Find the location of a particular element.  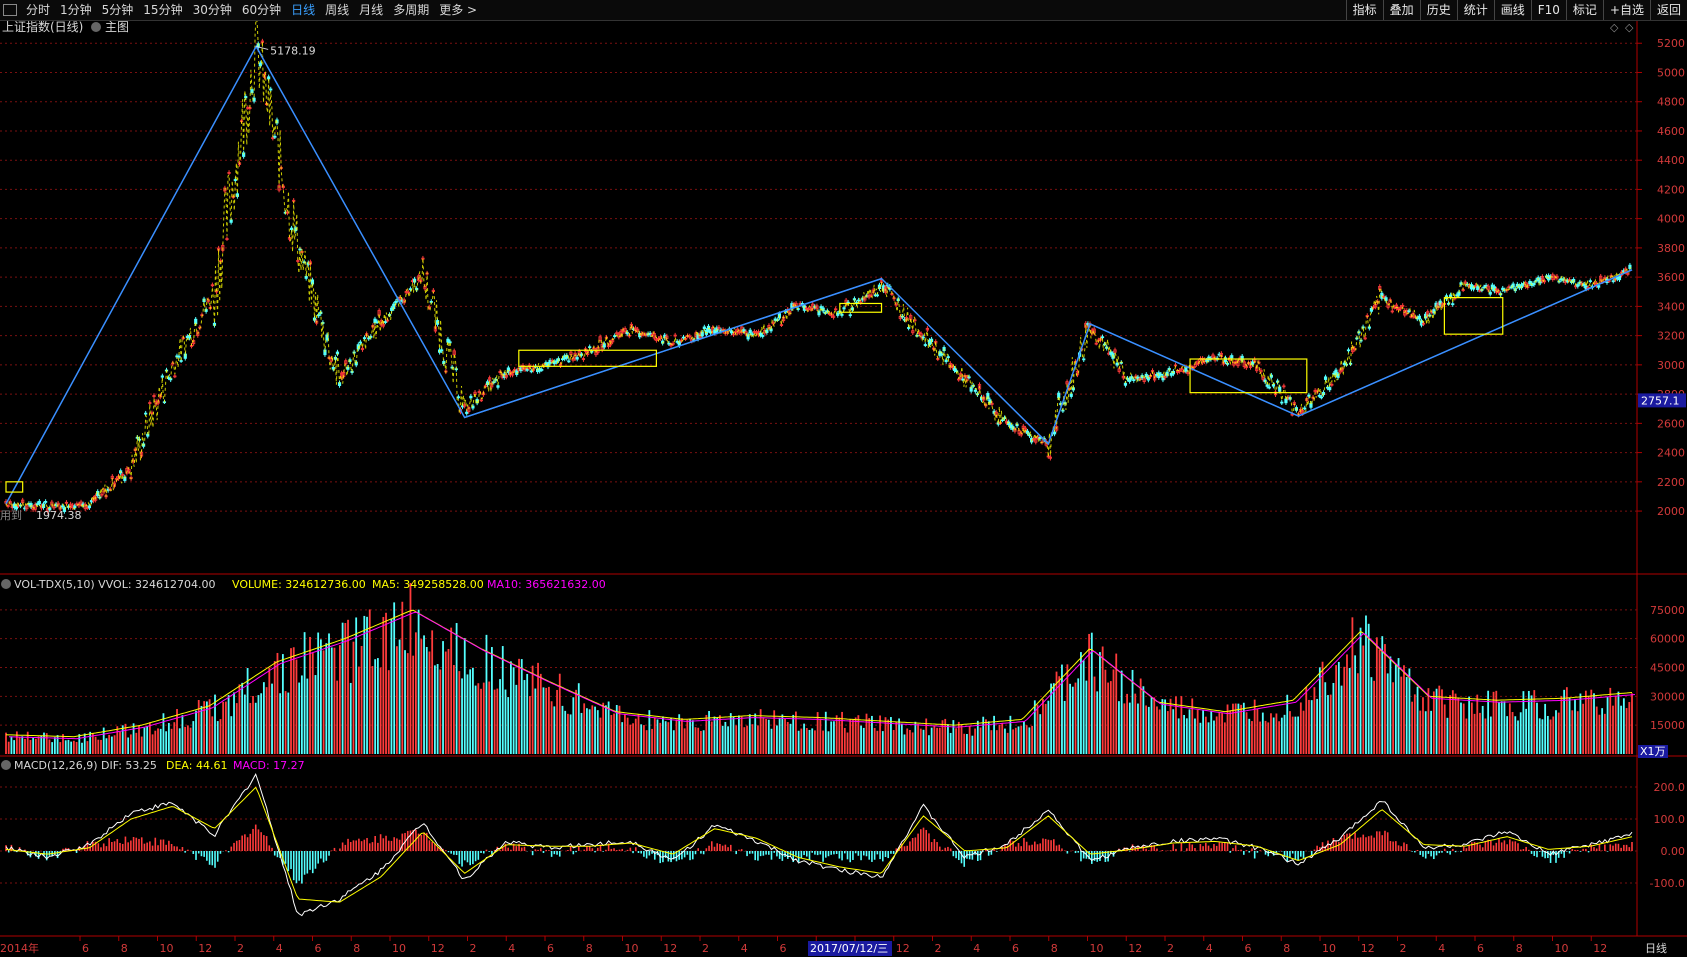

toolbar-button-7: +自选 is located at coordinates (1626, 10).